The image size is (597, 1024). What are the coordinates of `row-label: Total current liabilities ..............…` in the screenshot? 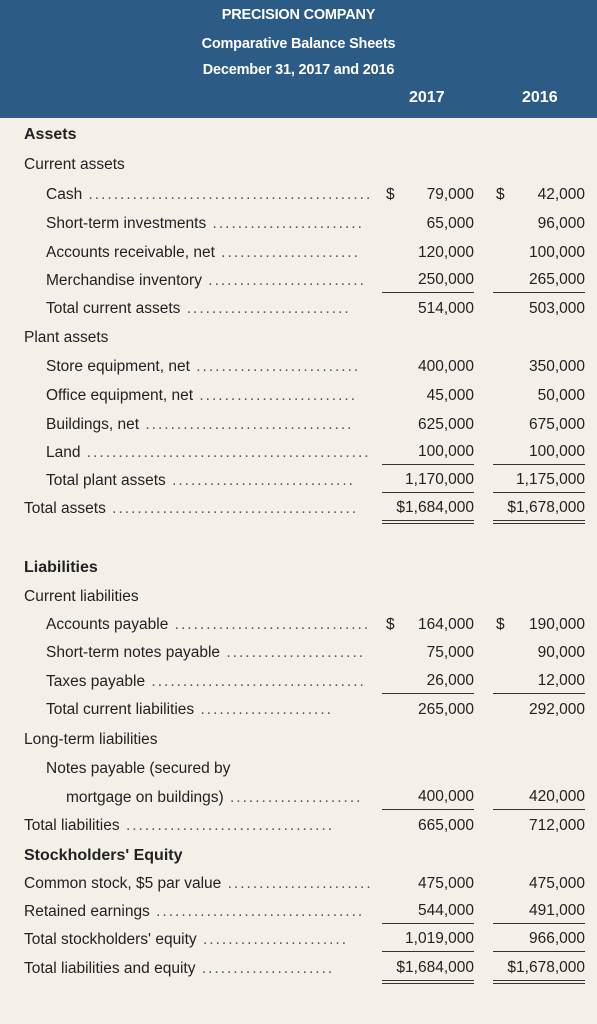 It's located at (189, 710).